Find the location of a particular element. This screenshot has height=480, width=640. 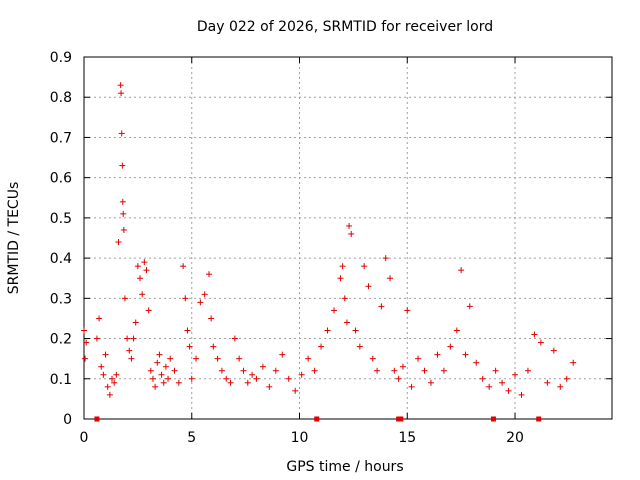

x-axis-label: GPS time / hours is located at coordinates (344, 467).